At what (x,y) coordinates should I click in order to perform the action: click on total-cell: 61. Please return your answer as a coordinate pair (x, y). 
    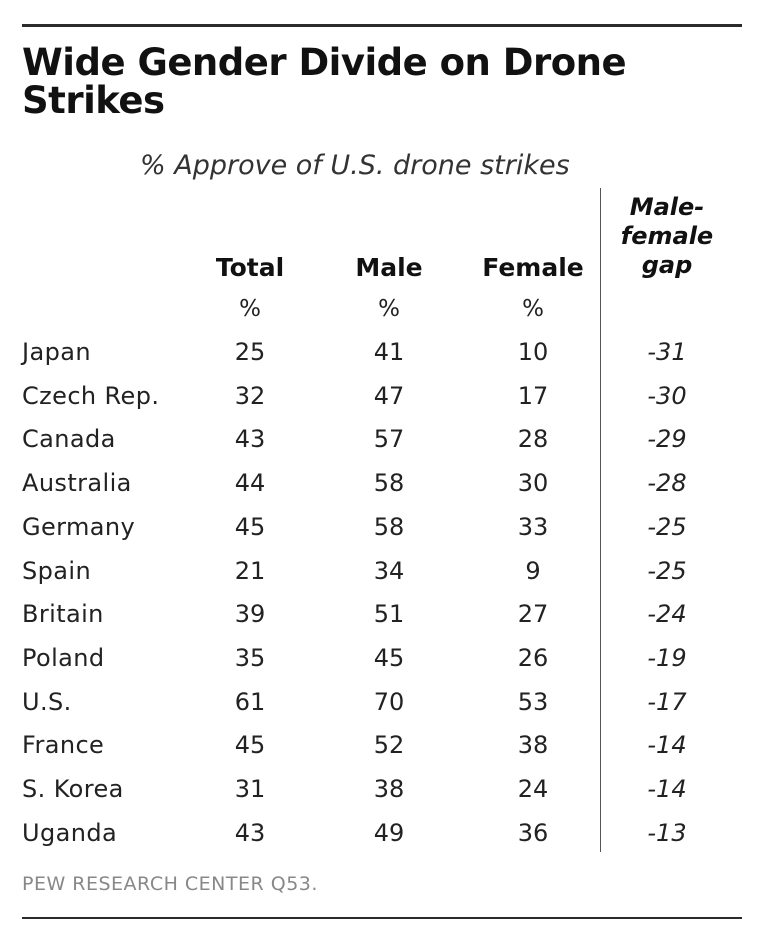
    Looking at the image, I should click on (250, 701).